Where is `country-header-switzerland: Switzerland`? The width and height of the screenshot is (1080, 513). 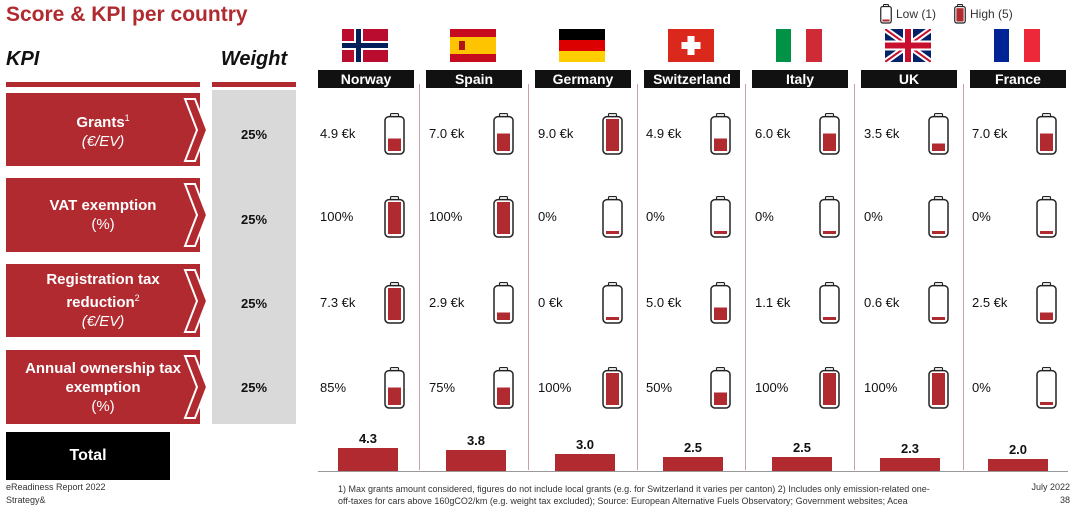 country-header-switzerland: Switzerland is located at coordinates (692, 79).